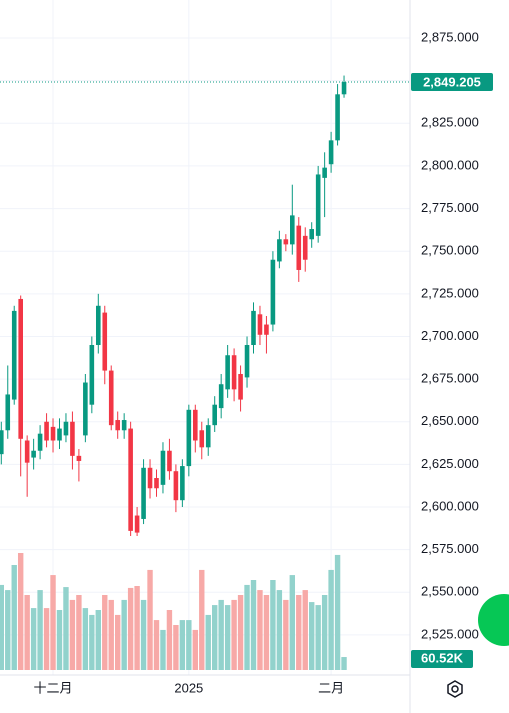 This screenshot has height=713, width=509. I want to click on y-tick-label: 2,600.000, so click(450, 505).